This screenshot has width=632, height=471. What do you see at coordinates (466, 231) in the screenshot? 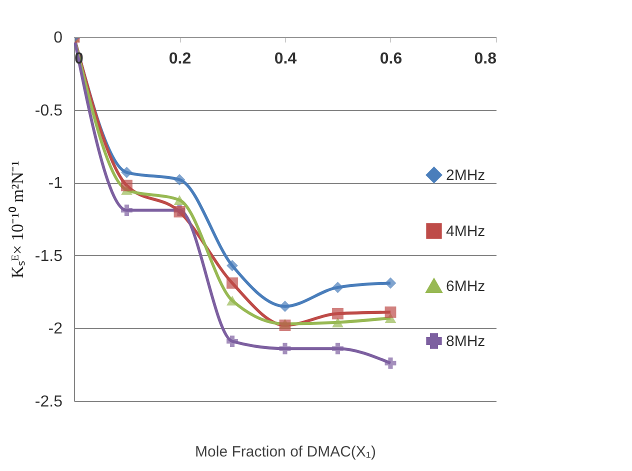
I see `legend-label: 4MHz` at bounding box center [466, 231].